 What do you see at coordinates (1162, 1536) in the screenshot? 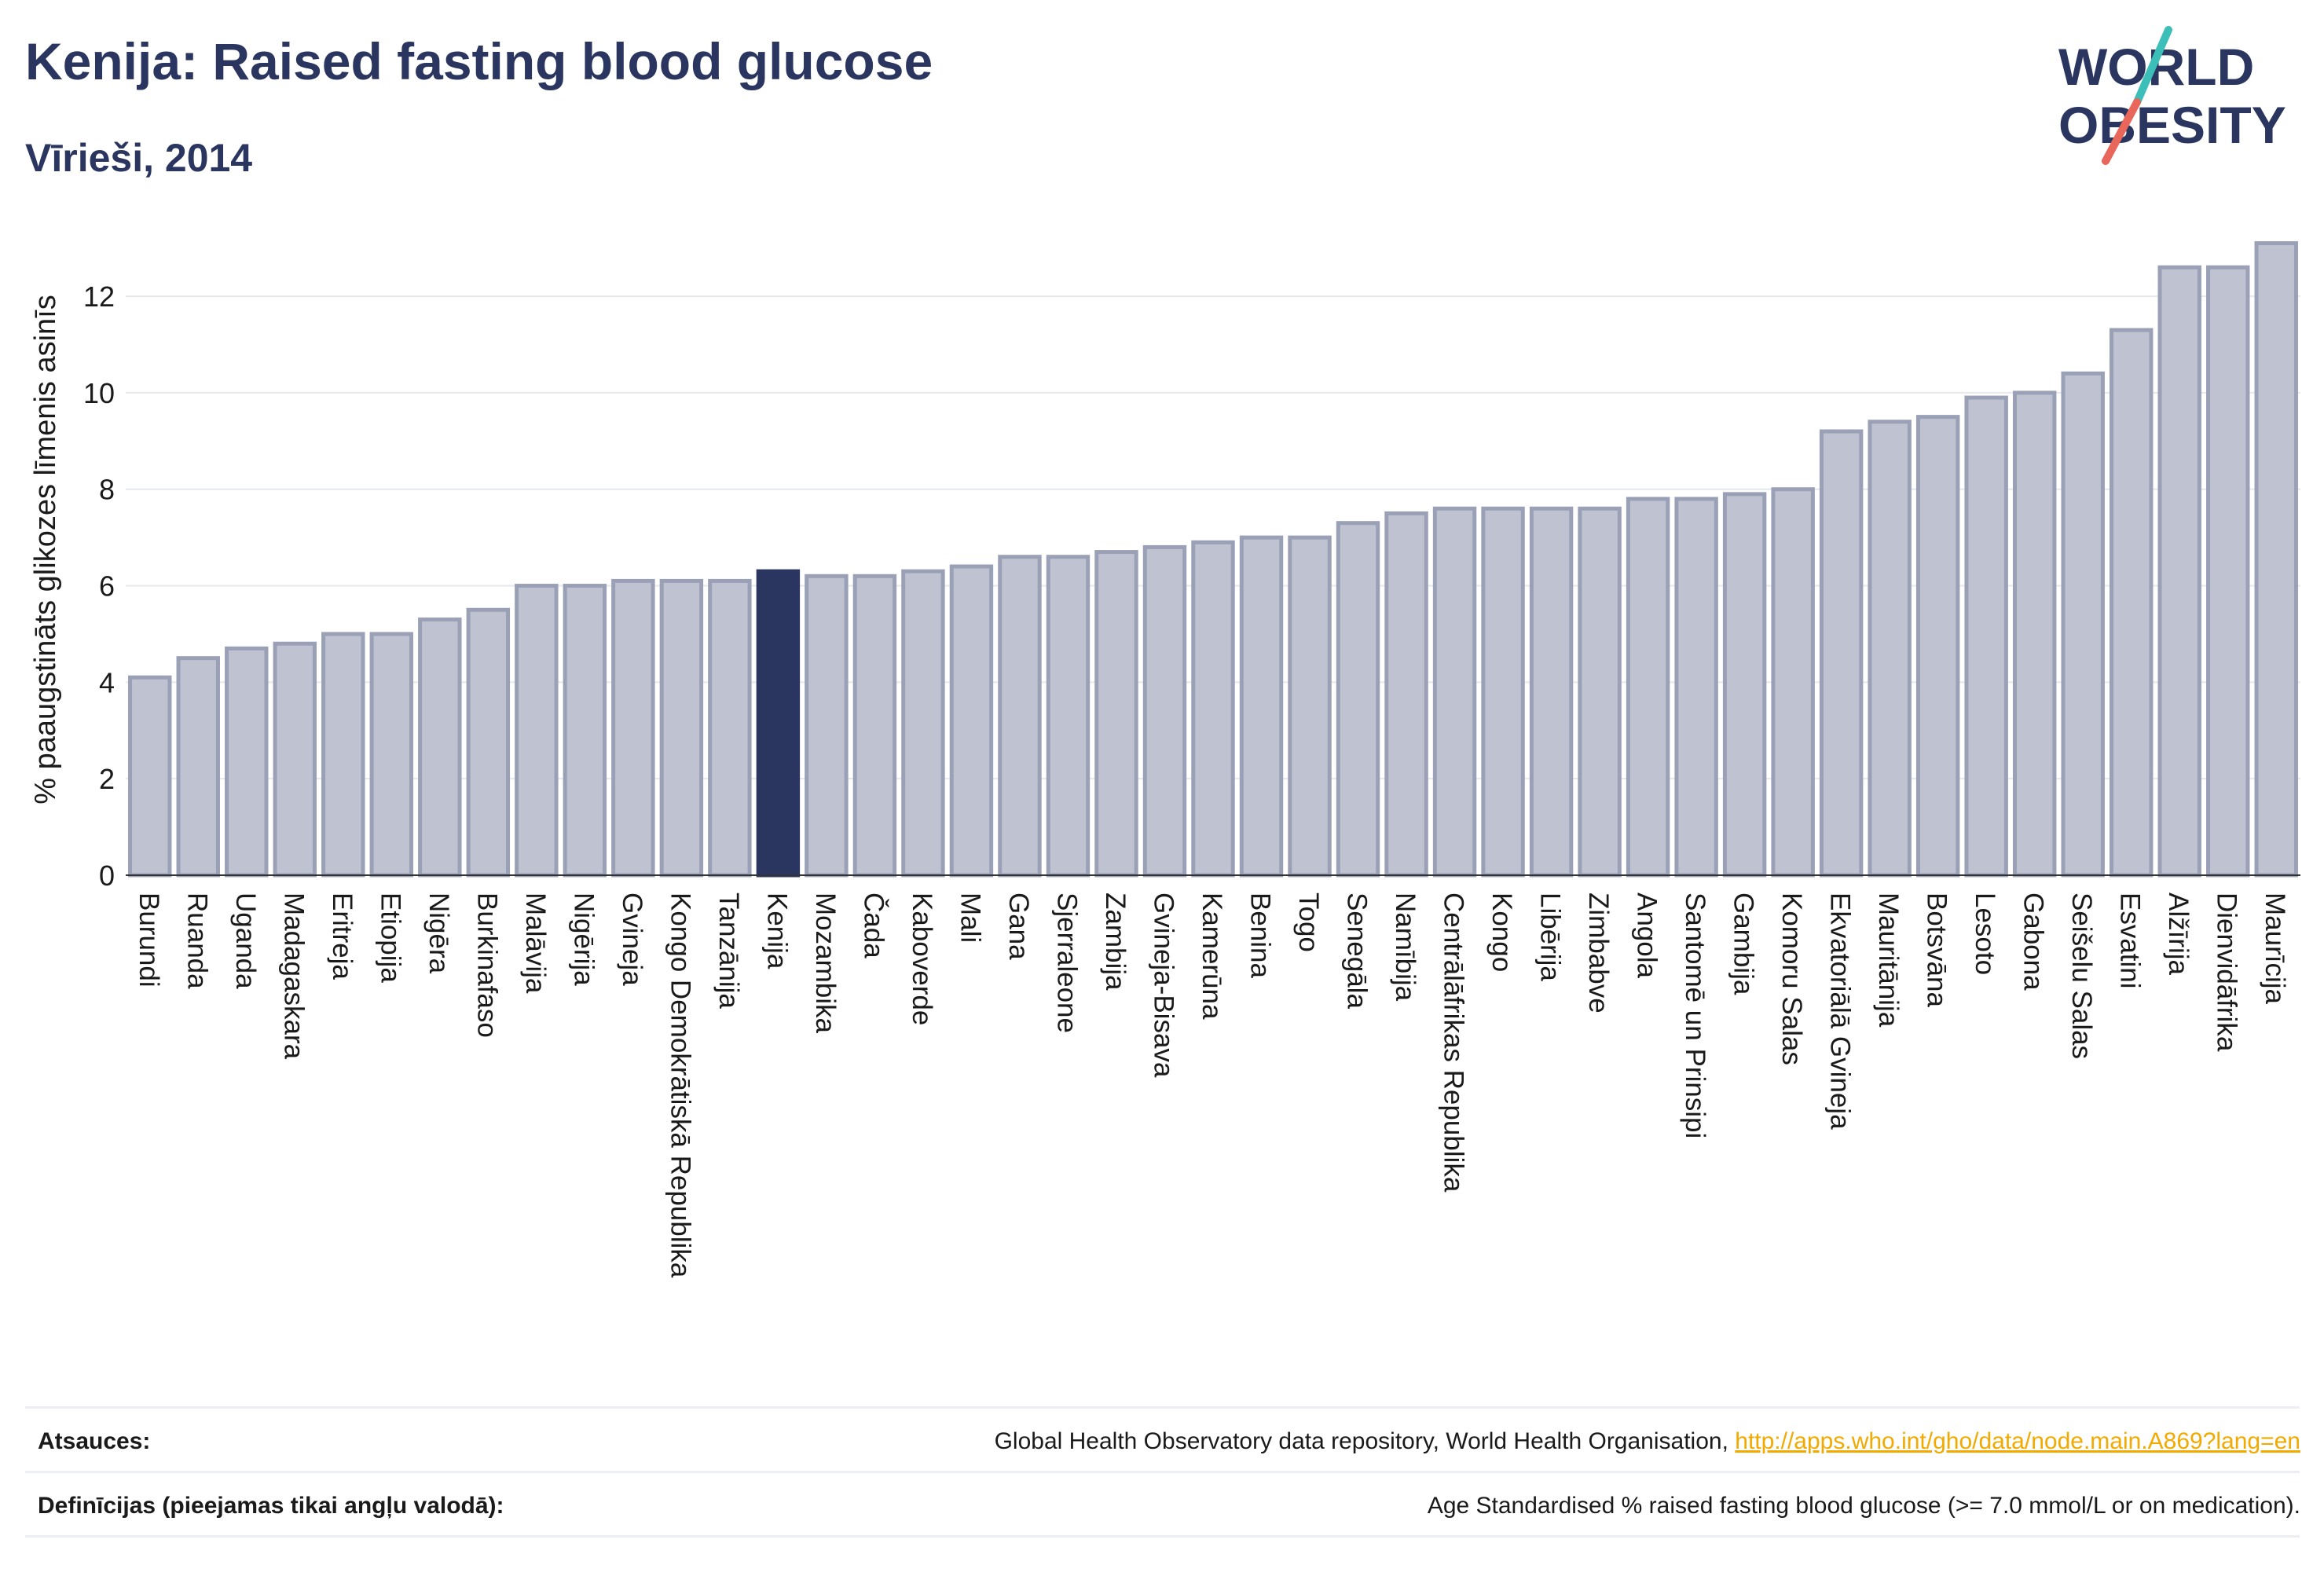
I see `footer-divider-bottom` at bounding box center [1162, 1536].